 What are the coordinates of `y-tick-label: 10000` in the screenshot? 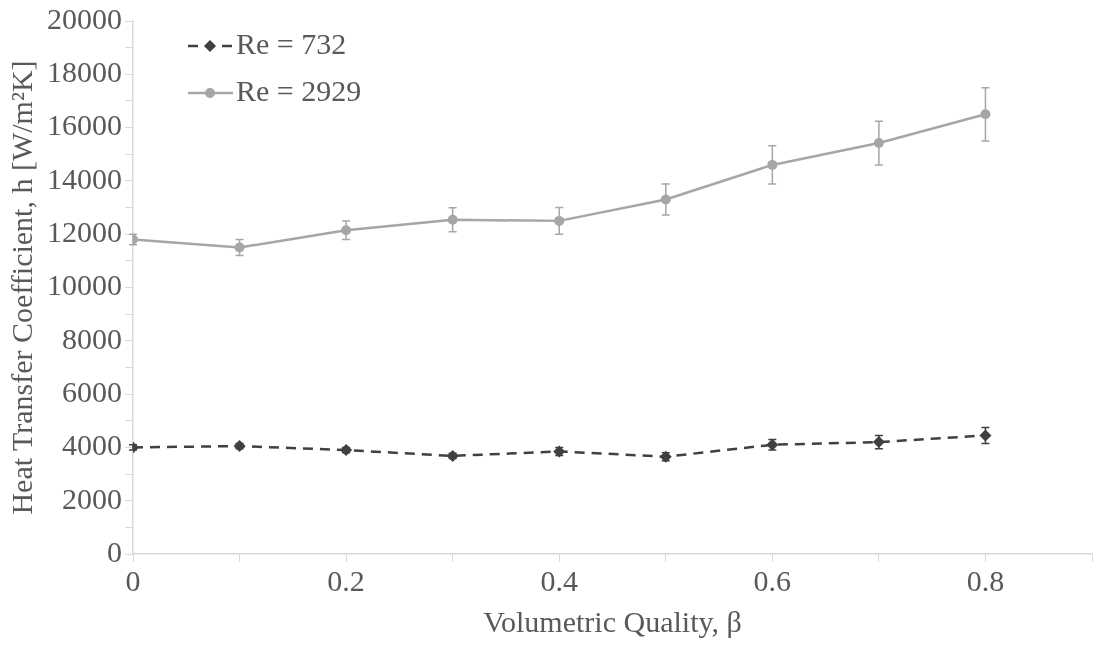 It's located at (84, 285).